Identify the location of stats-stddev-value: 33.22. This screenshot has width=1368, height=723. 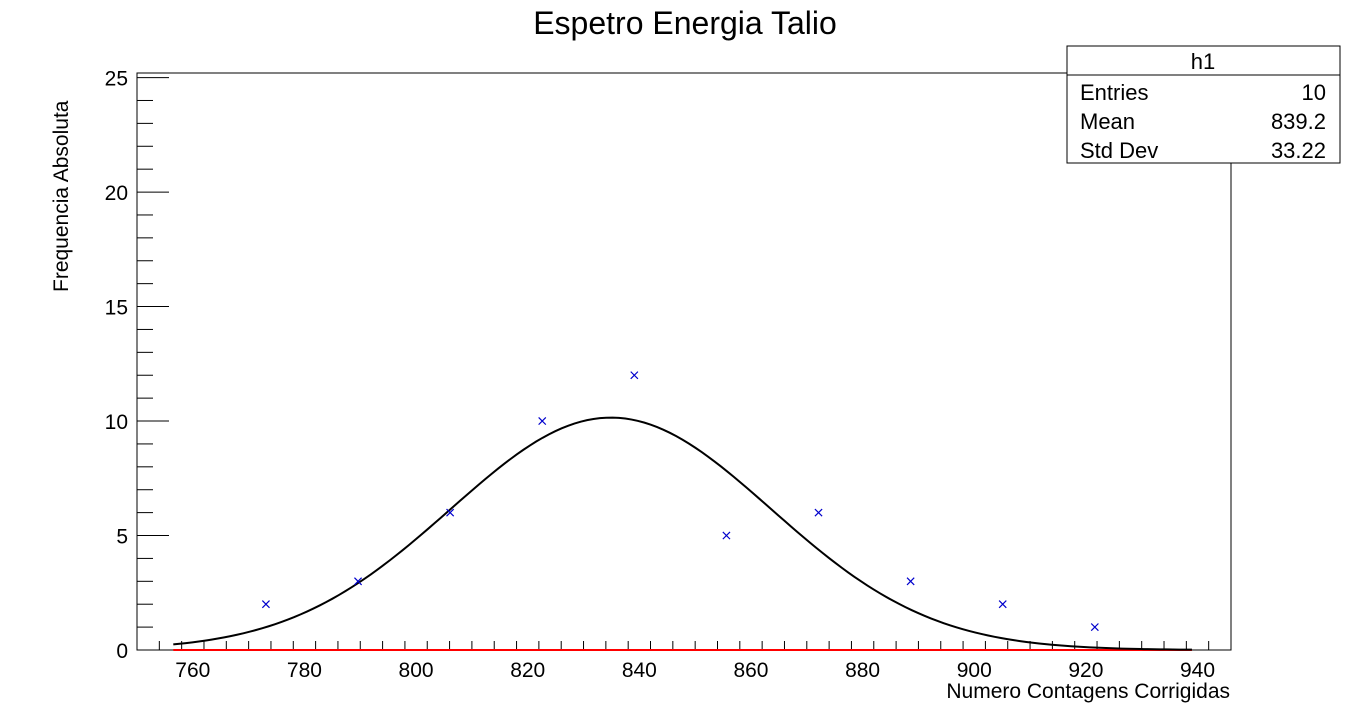
(1298, 150).